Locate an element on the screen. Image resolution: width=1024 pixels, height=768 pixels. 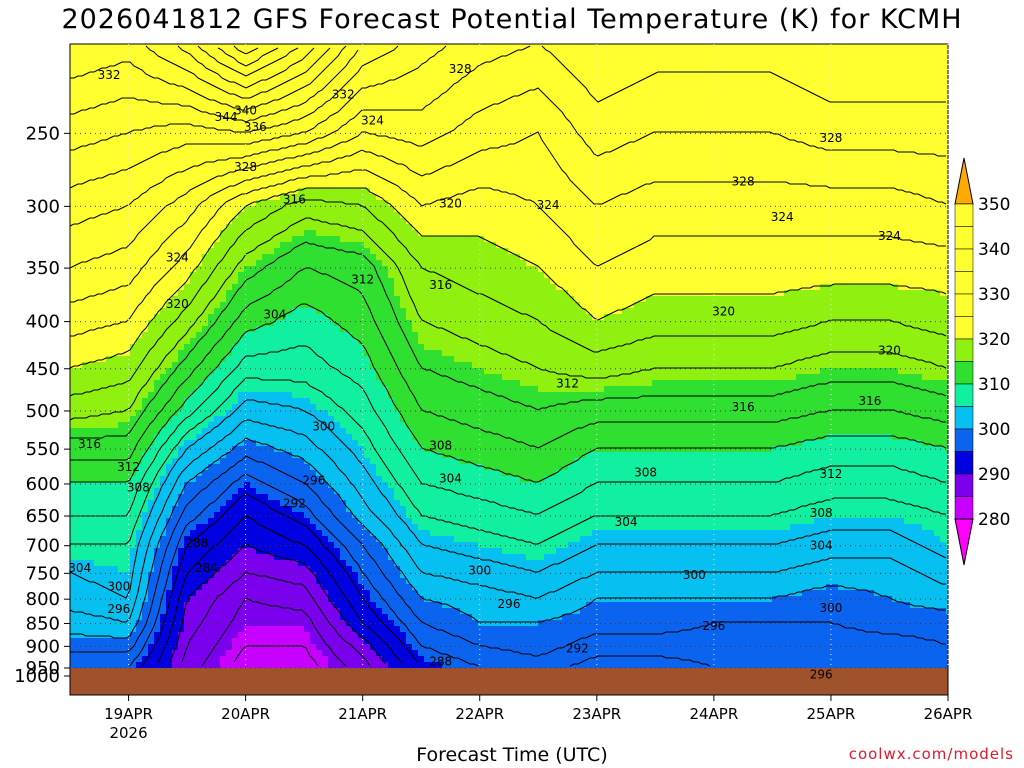
colorbar: 280 290 300 310 320 330 340 350 is located at coordinates (982, 361).